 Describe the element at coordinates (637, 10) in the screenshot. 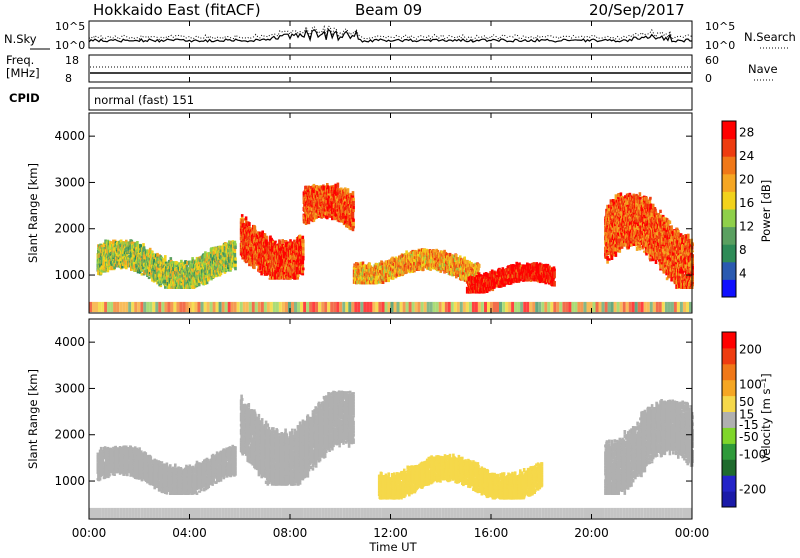

I see `date-title: 20/Sep/2017` at that location.